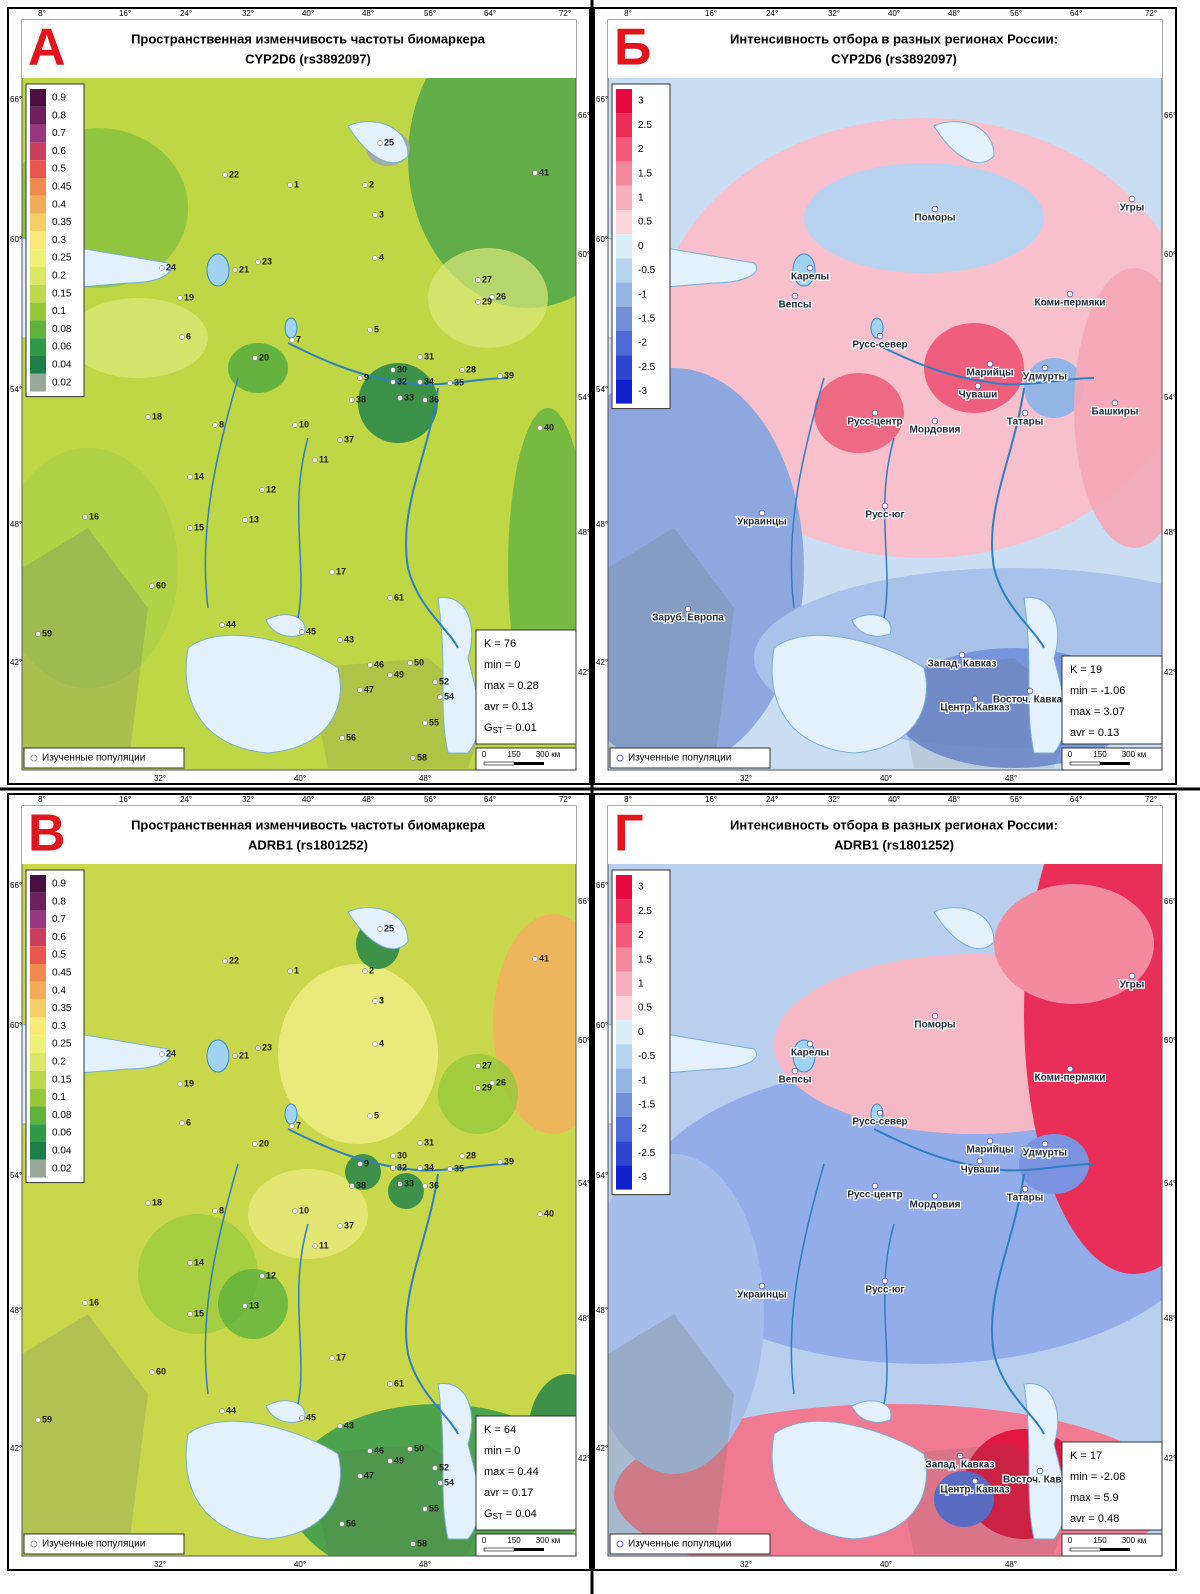 Image resolution: width=1200 pixels, height=1594 pixels. Describe the element at coordinates (271, 1275) in the screenshot. I see `population-label: 12` at that location.